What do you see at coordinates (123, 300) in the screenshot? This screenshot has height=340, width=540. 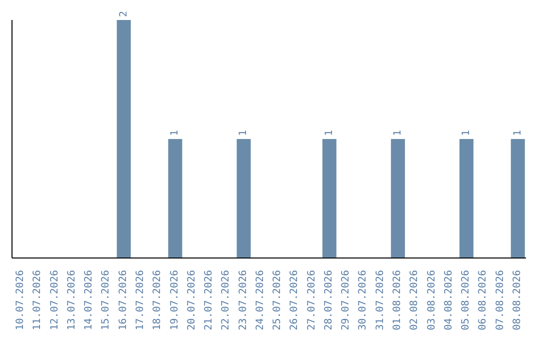 I see `x-tick-label: 16.07.2026` at bounding box center [123, 300].